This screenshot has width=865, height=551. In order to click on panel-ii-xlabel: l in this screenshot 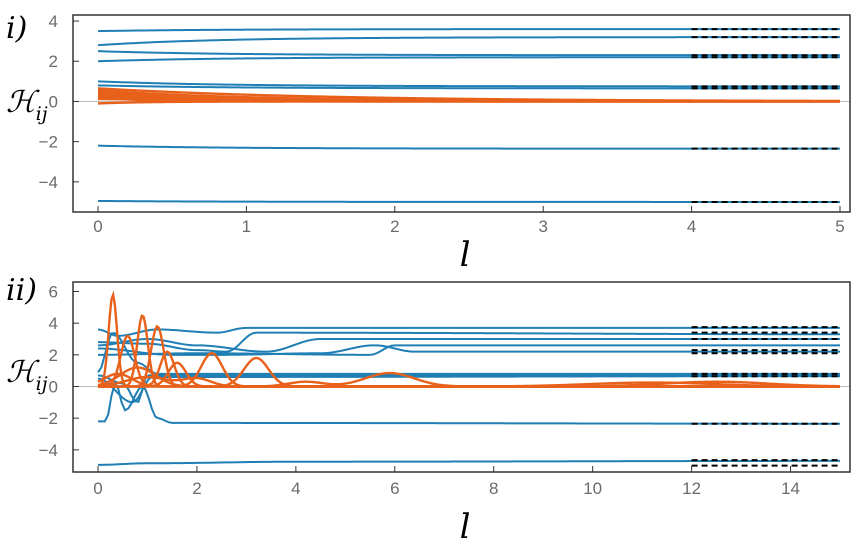, I will do `click(465, 527)`.